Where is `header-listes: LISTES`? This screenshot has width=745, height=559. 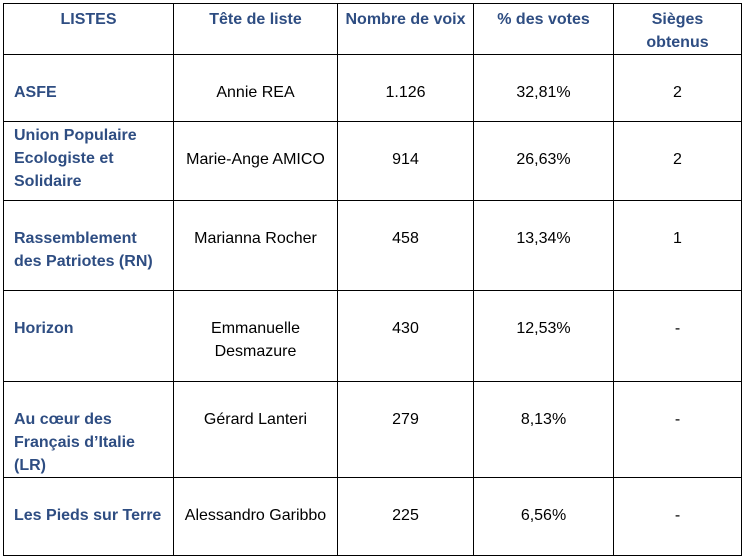
header-listes: LISTES is located at coordinates (88, 29).